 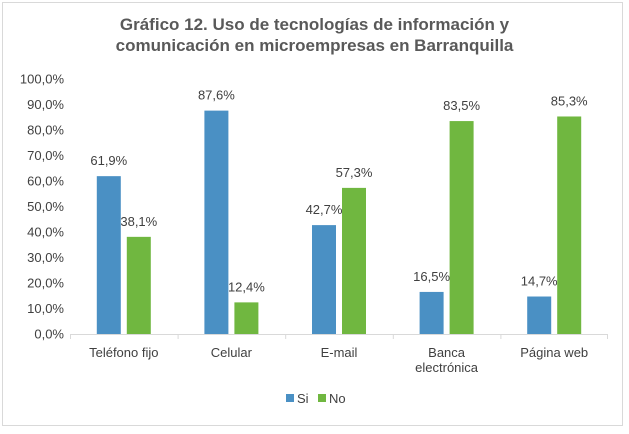 I want to click on y-tick-label: 50,0%, so click(x=45, y=206).